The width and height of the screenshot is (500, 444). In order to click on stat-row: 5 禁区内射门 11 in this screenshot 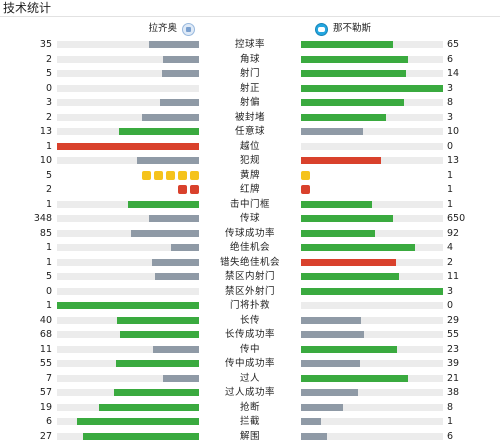, I will do `click(250, 277)`.